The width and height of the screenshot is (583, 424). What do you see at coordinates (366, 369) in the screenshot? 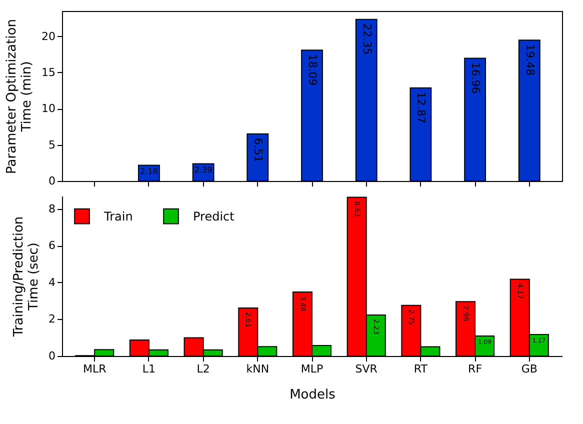
I see `x-tick-label: SVR` at bounding box center [366, 369].